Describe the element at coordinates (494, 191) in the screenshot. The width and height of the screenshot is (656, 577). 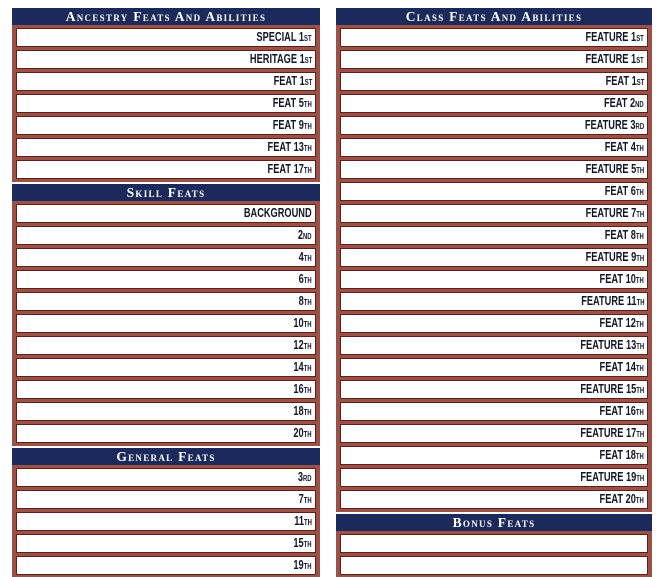
I see `feat-slot-row: FEAT 6TH` at that location.